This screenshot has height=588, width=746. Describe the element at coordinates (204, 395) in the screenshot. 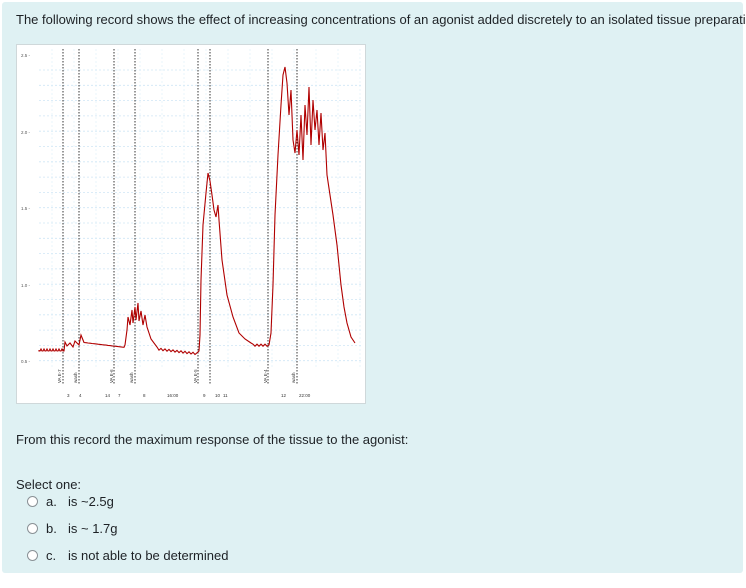

I see `time-label: 9` at that location.